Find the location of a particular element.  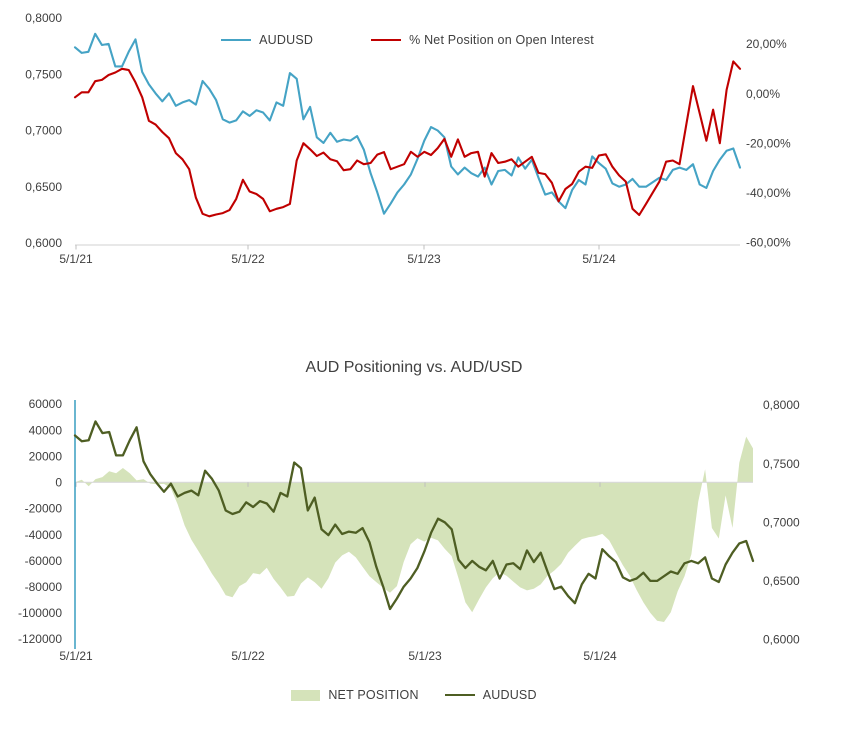

legend-item-audusd: AUDUSD is located at coordinates (267, 40).